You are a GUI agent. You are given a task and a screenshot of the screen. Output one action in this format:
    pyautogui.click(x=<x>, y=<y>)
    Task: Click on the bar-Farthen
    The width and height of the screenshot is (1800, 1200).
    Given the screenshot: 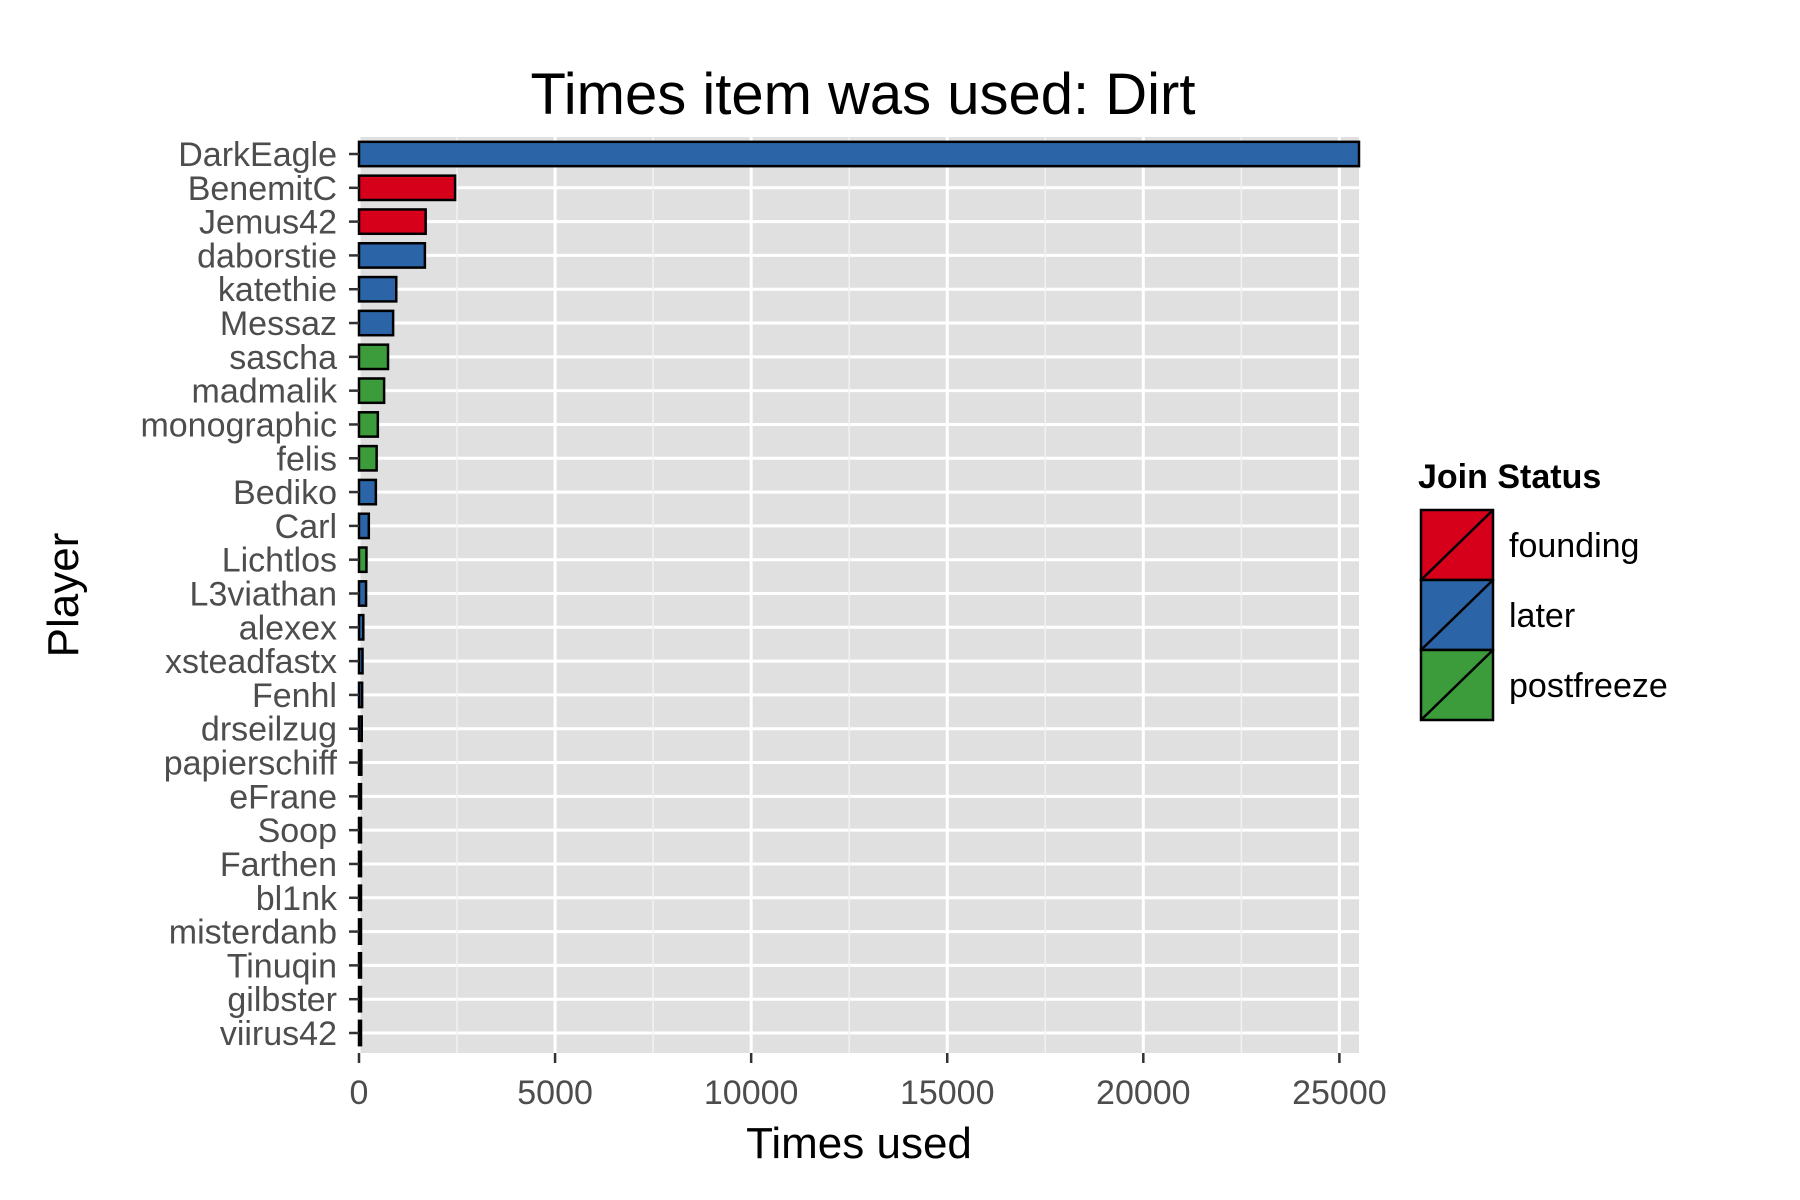 What is the action you would take?
    pyautogui.click(x=360, y=864)
    